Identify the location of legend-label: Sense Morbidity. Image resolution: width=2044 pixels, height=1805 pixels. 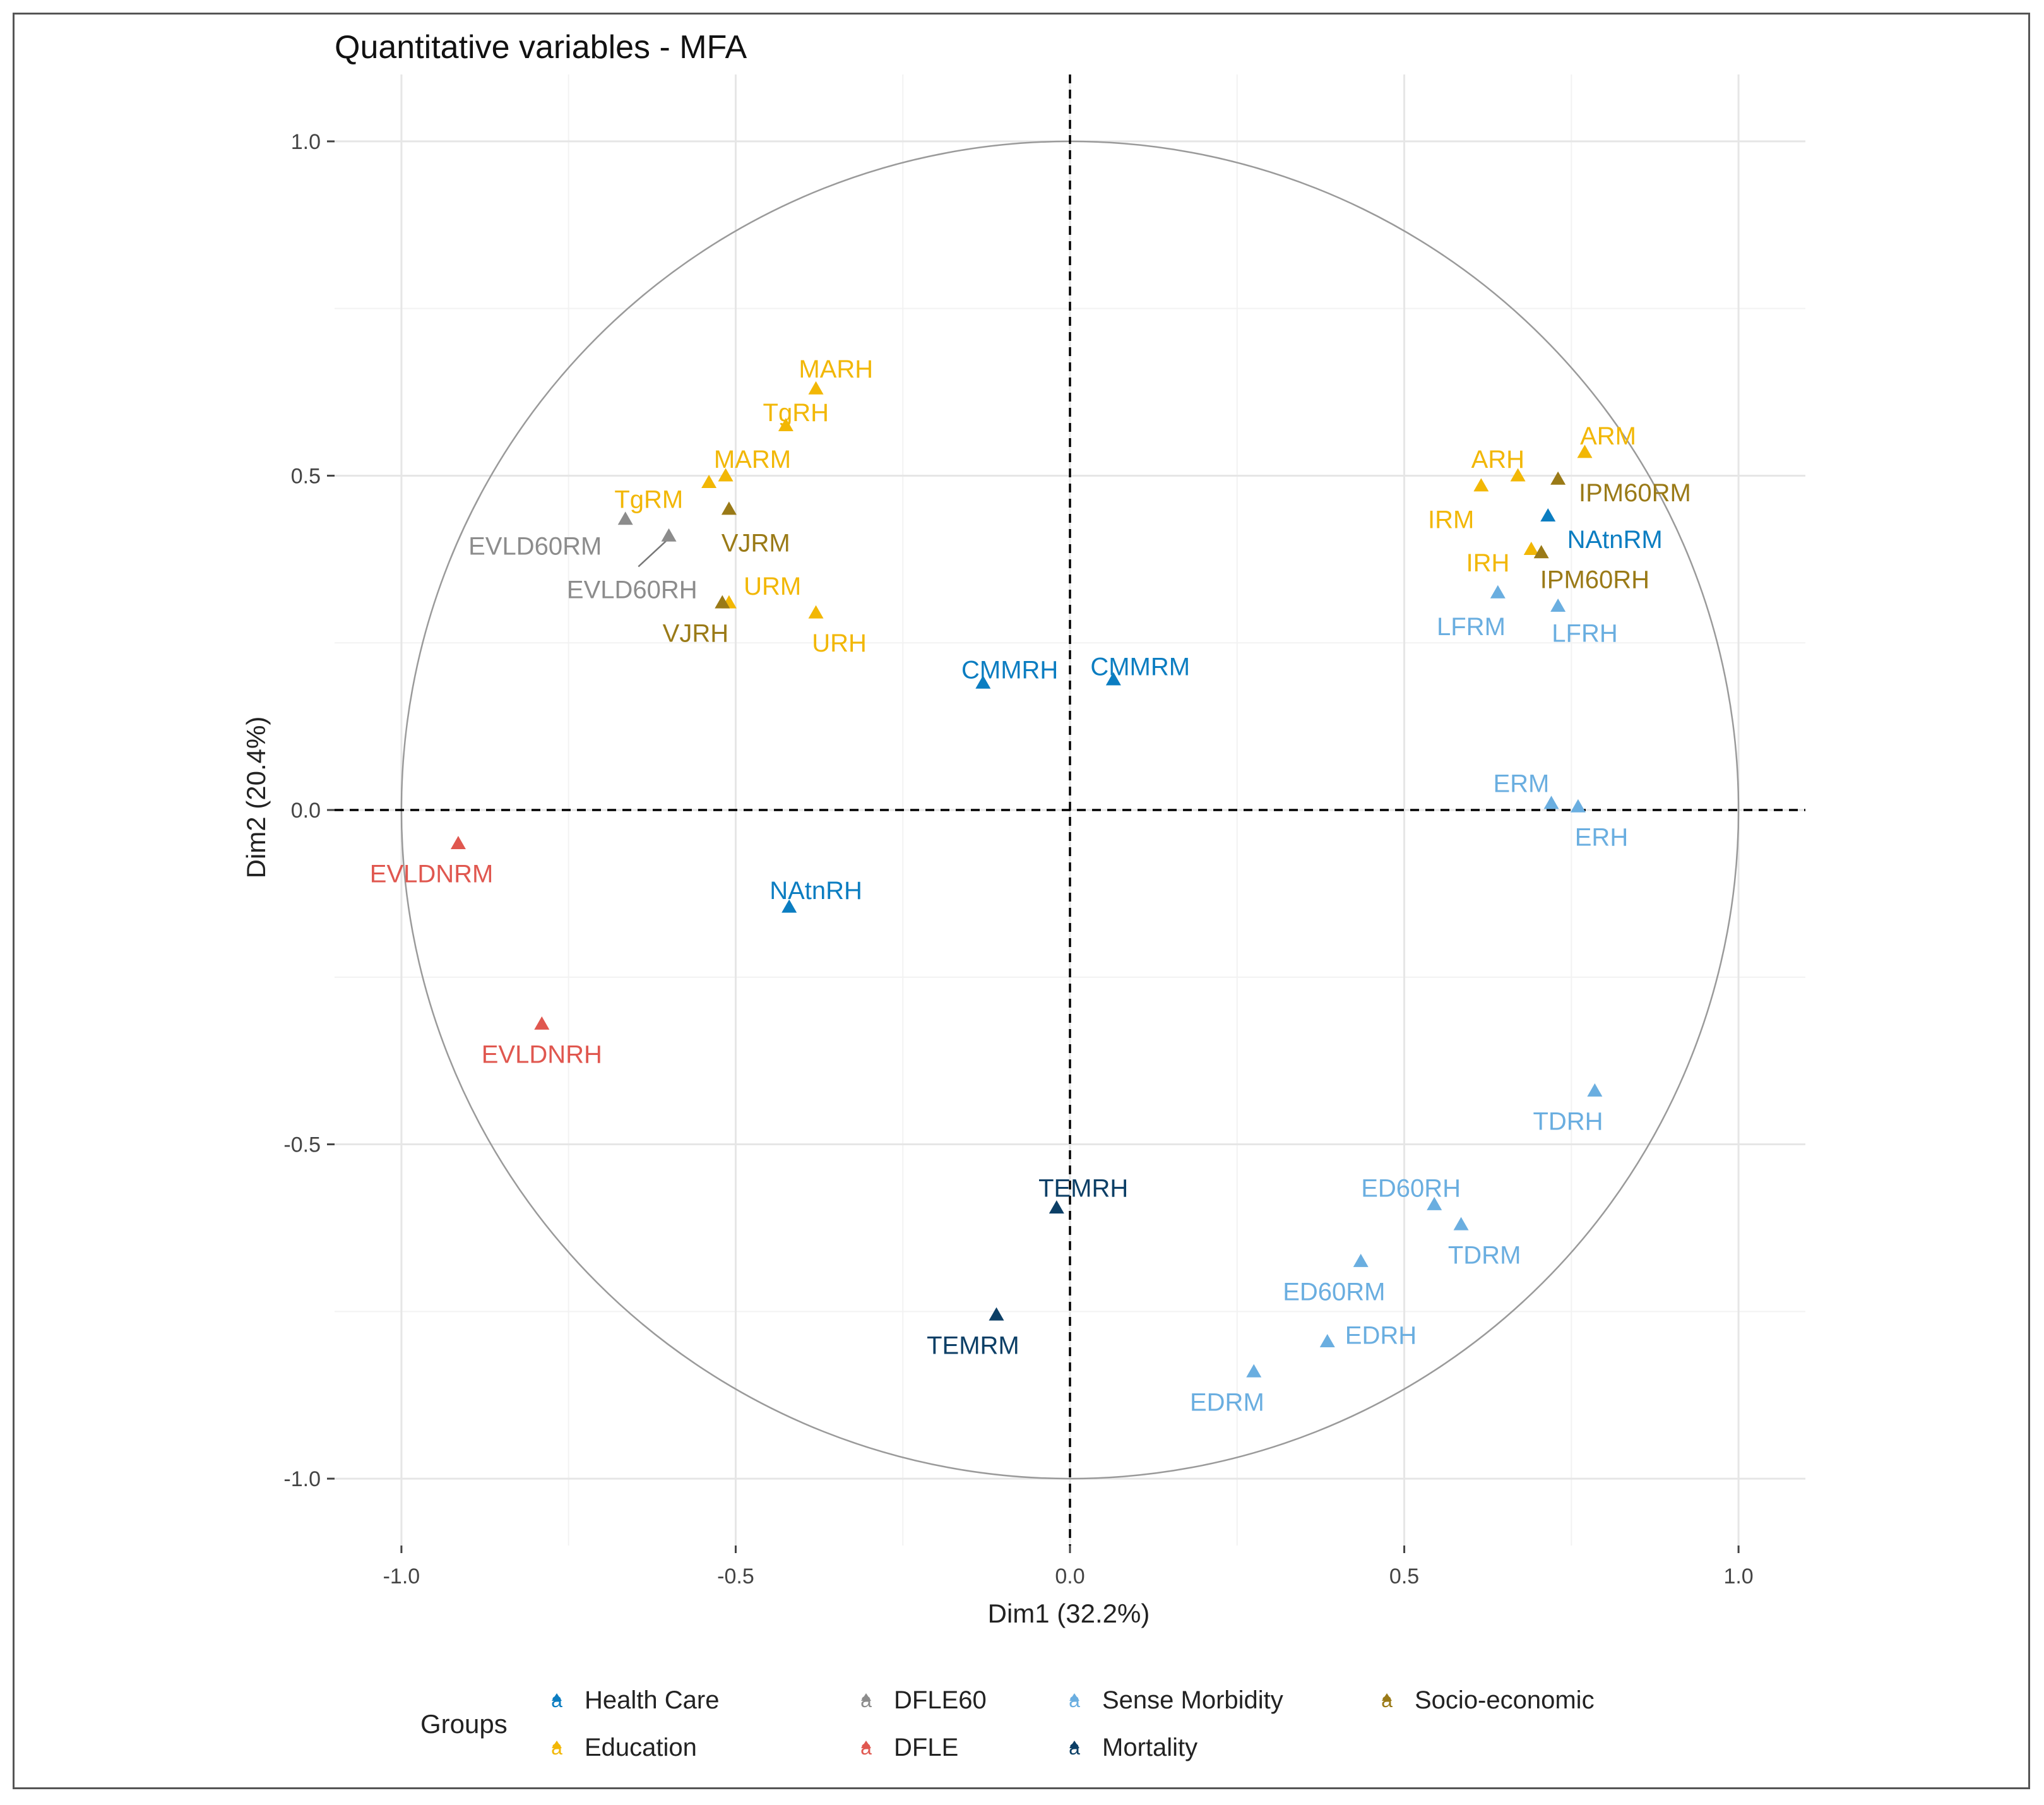
(1192, 1700).